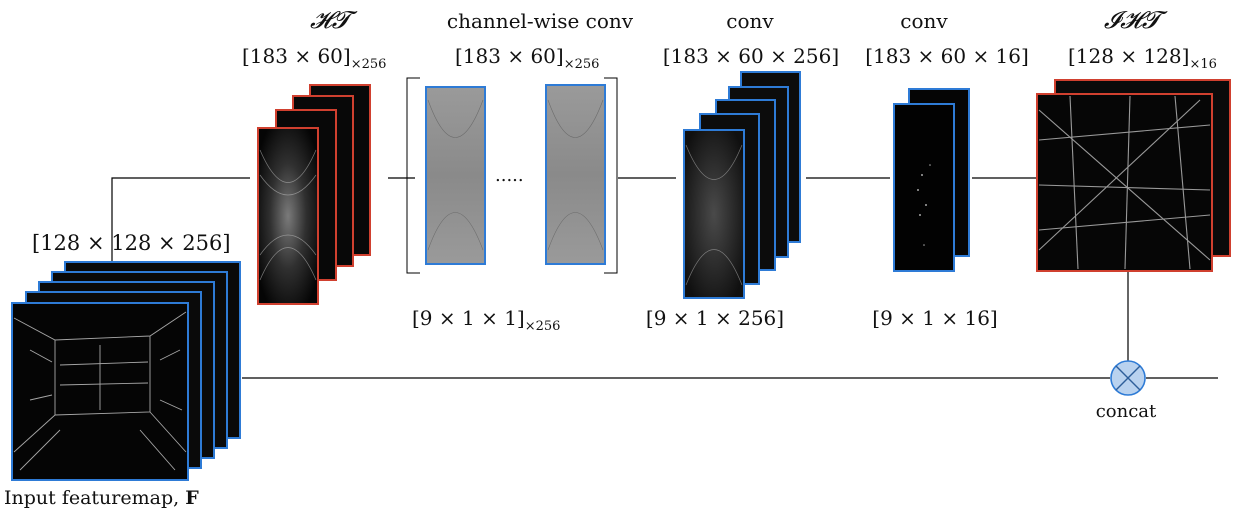 The height and width of the screenshot is (516, 1234). Describe the element at coordinates (334, 20) in the screenshot. I see `ht-title: 𝓗𝓣` at that location.